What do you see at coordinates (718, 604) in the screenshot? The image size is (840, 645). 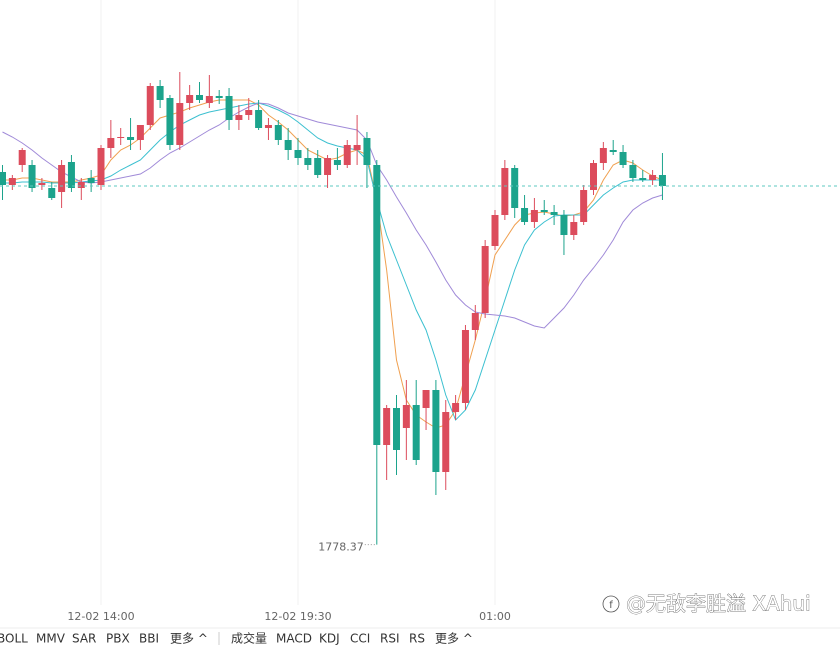 I see `watermark: @无敌李胜溢 XAhui` at bounding box center [718, 604].